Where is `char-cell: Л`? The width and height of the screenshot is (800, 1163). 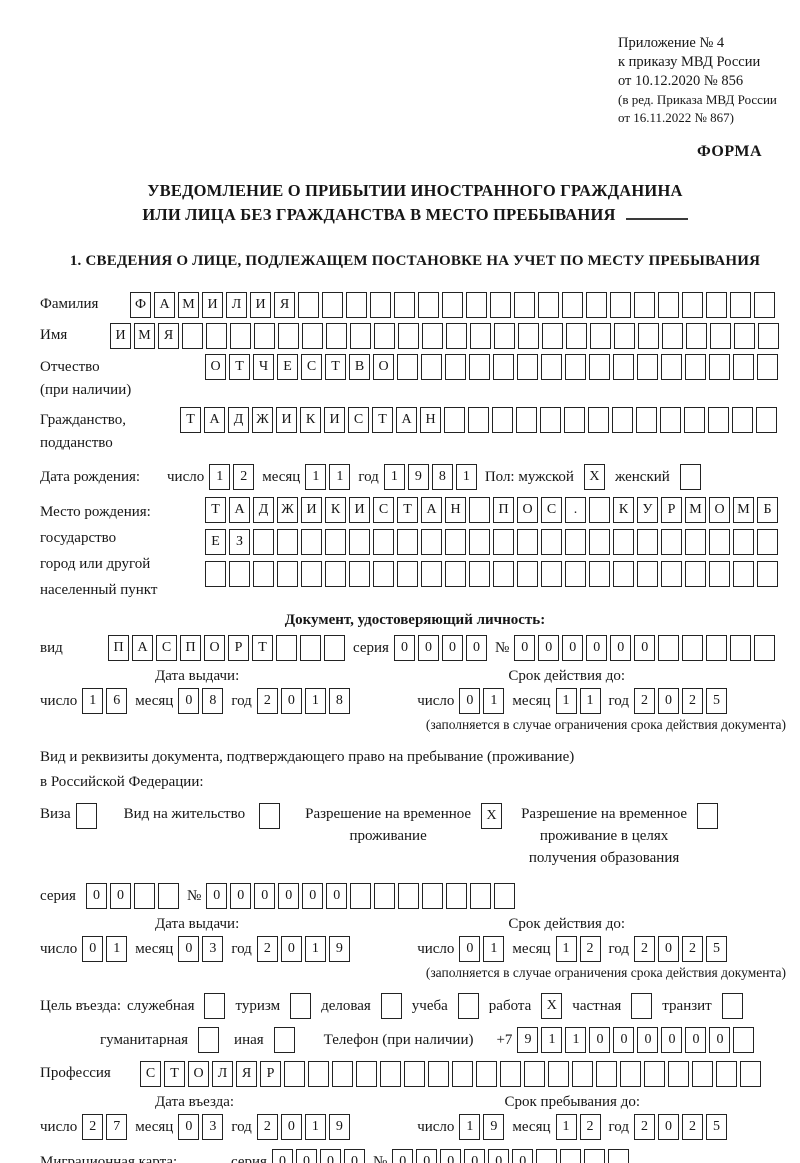 char-cell: Л is located at coordinates (236, 305).